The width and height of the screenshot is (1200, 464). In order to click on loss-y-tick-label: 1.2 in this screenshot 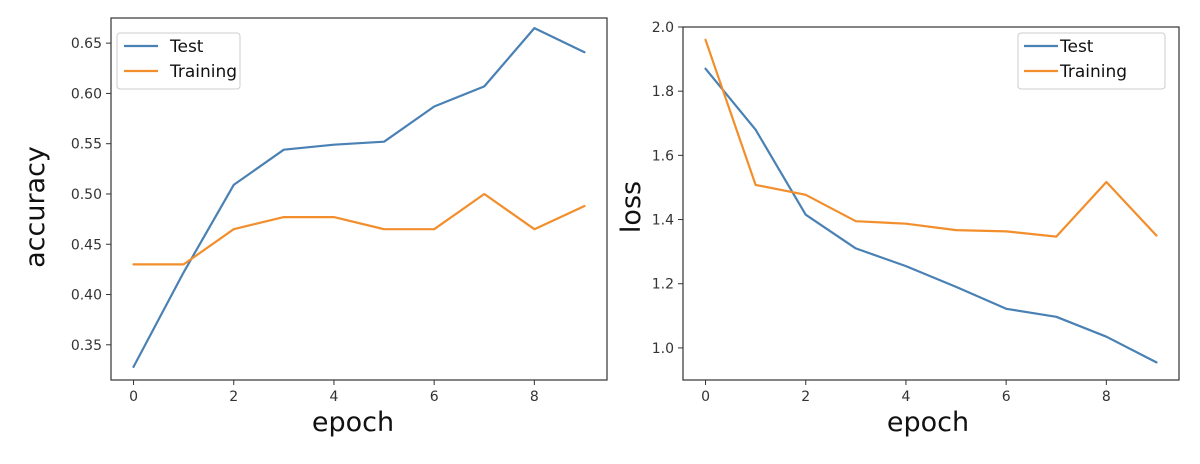, I will do `click(663, 285)`.